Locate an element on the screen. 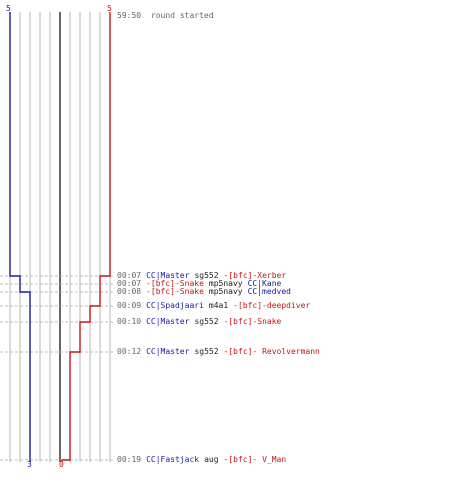  victim-name: -[bfc]-Snake is located at coordinates (253, 321).